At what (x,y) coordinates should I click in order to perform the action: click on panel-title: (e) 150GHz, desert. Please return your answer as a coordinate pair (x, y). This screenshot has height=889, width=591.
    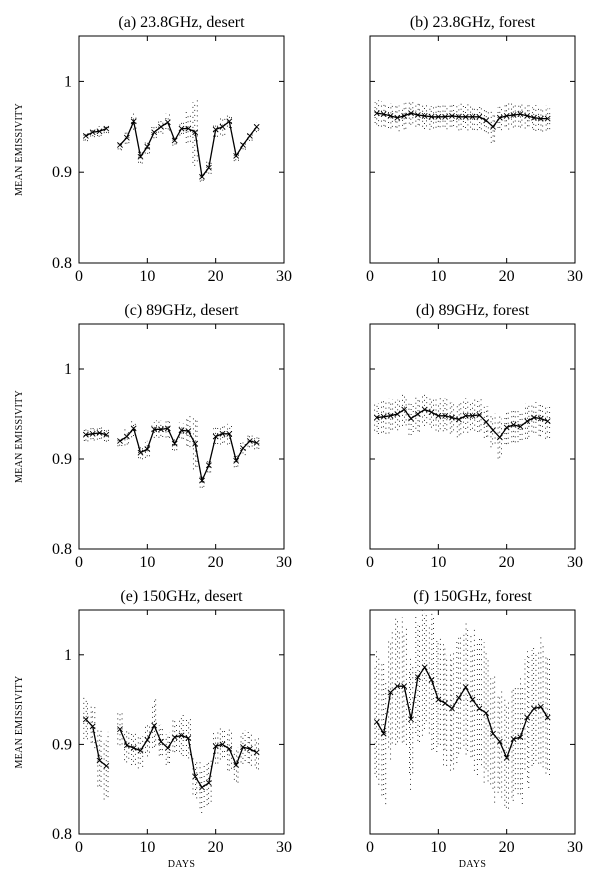
    Looking at the image, I should click on (181, 596).